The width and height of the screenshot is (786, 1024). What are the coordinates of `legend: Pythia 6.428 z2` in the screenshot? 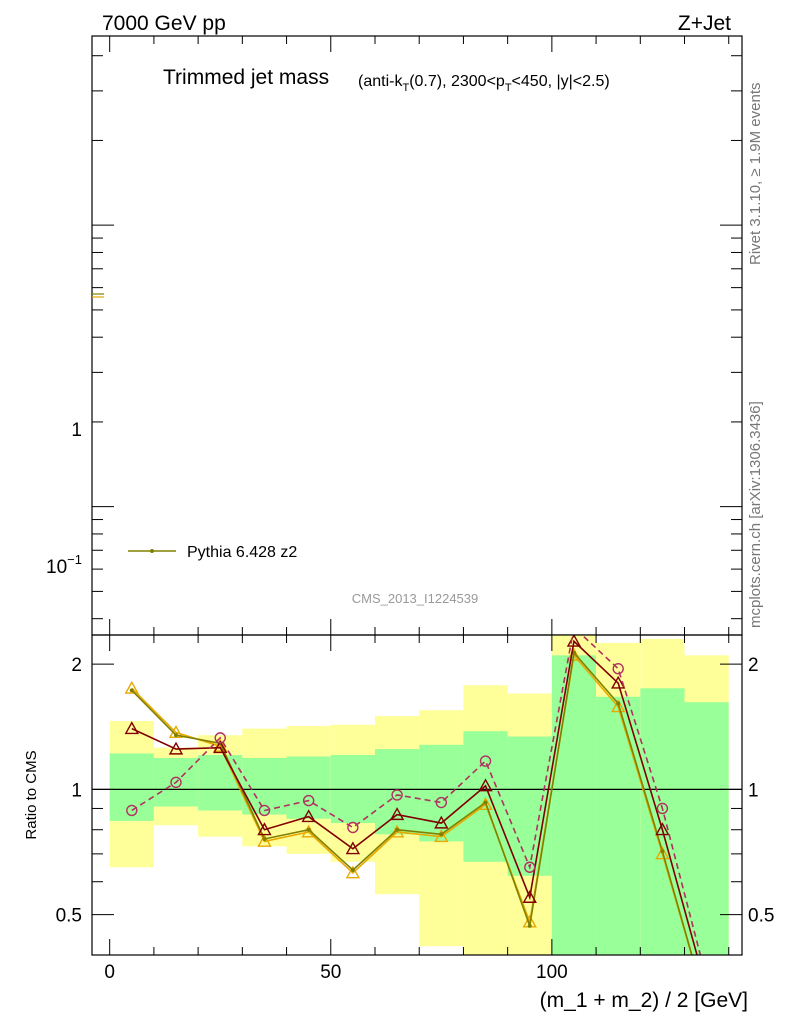 It's located at (212, 552).